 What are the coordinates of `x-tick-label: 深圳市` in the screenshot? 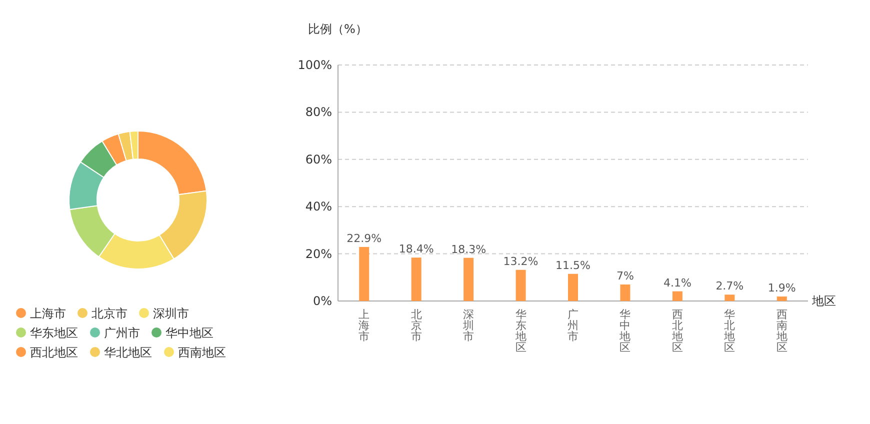 It's located at (468, 325).